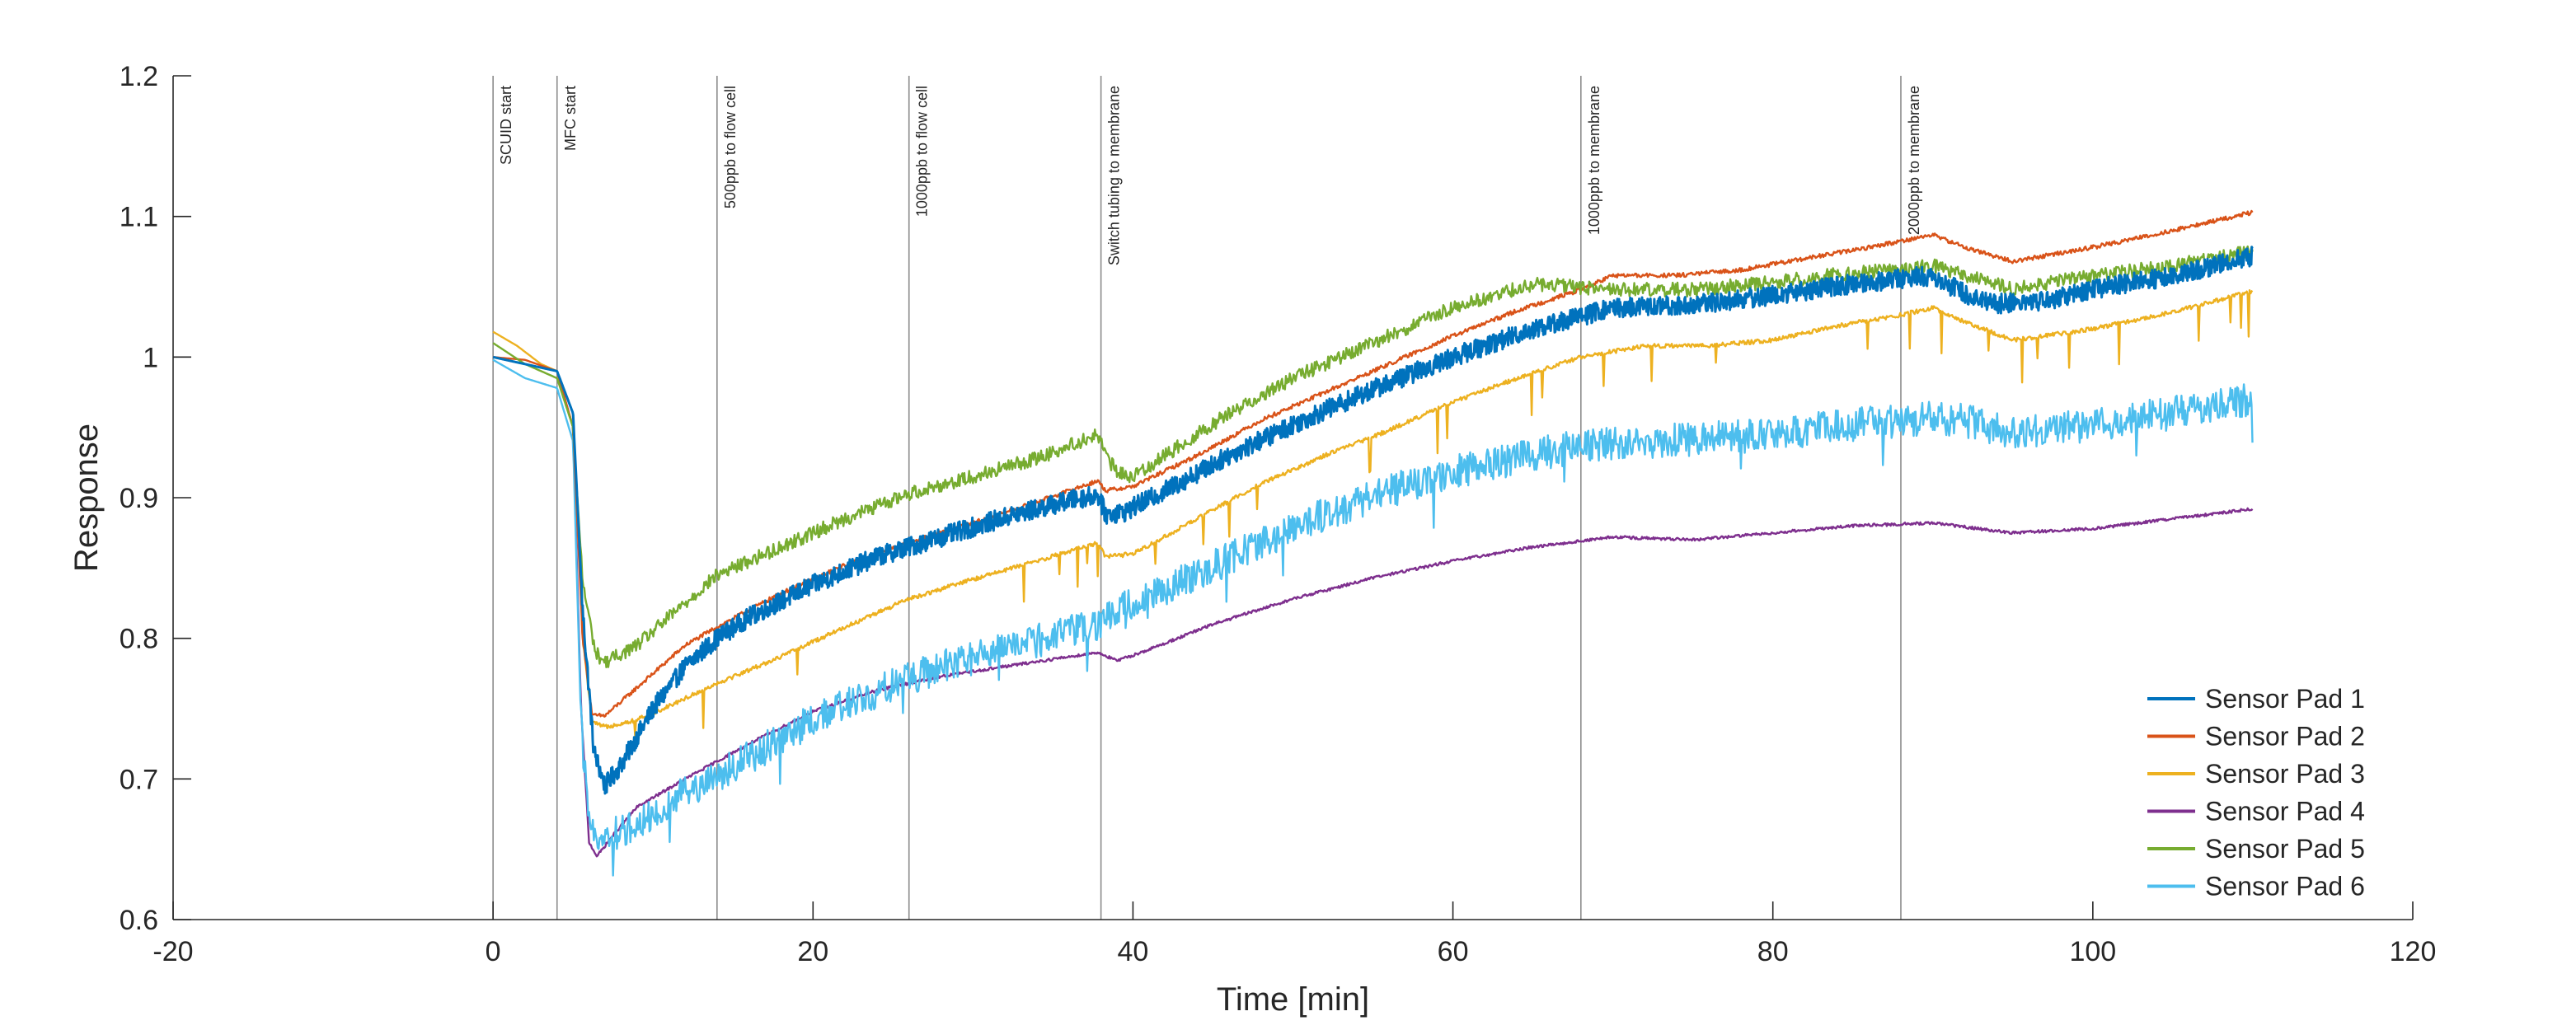 The width and height of the screenshot is (2576, 1030). Describe the element at coordinates (2285, 811) in the screenshot. I see `legend-label: Sensor Pad 4` at that location.